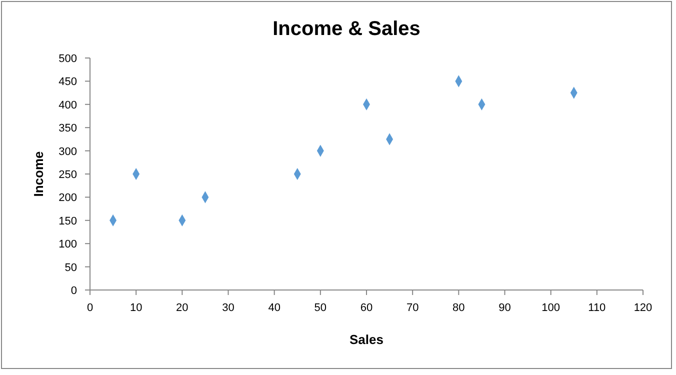 This screenshot has height=375, width=676. Describe the element at coordinates (90, 308) in the screenshot. I see `x-tick-label: 0` at that location.